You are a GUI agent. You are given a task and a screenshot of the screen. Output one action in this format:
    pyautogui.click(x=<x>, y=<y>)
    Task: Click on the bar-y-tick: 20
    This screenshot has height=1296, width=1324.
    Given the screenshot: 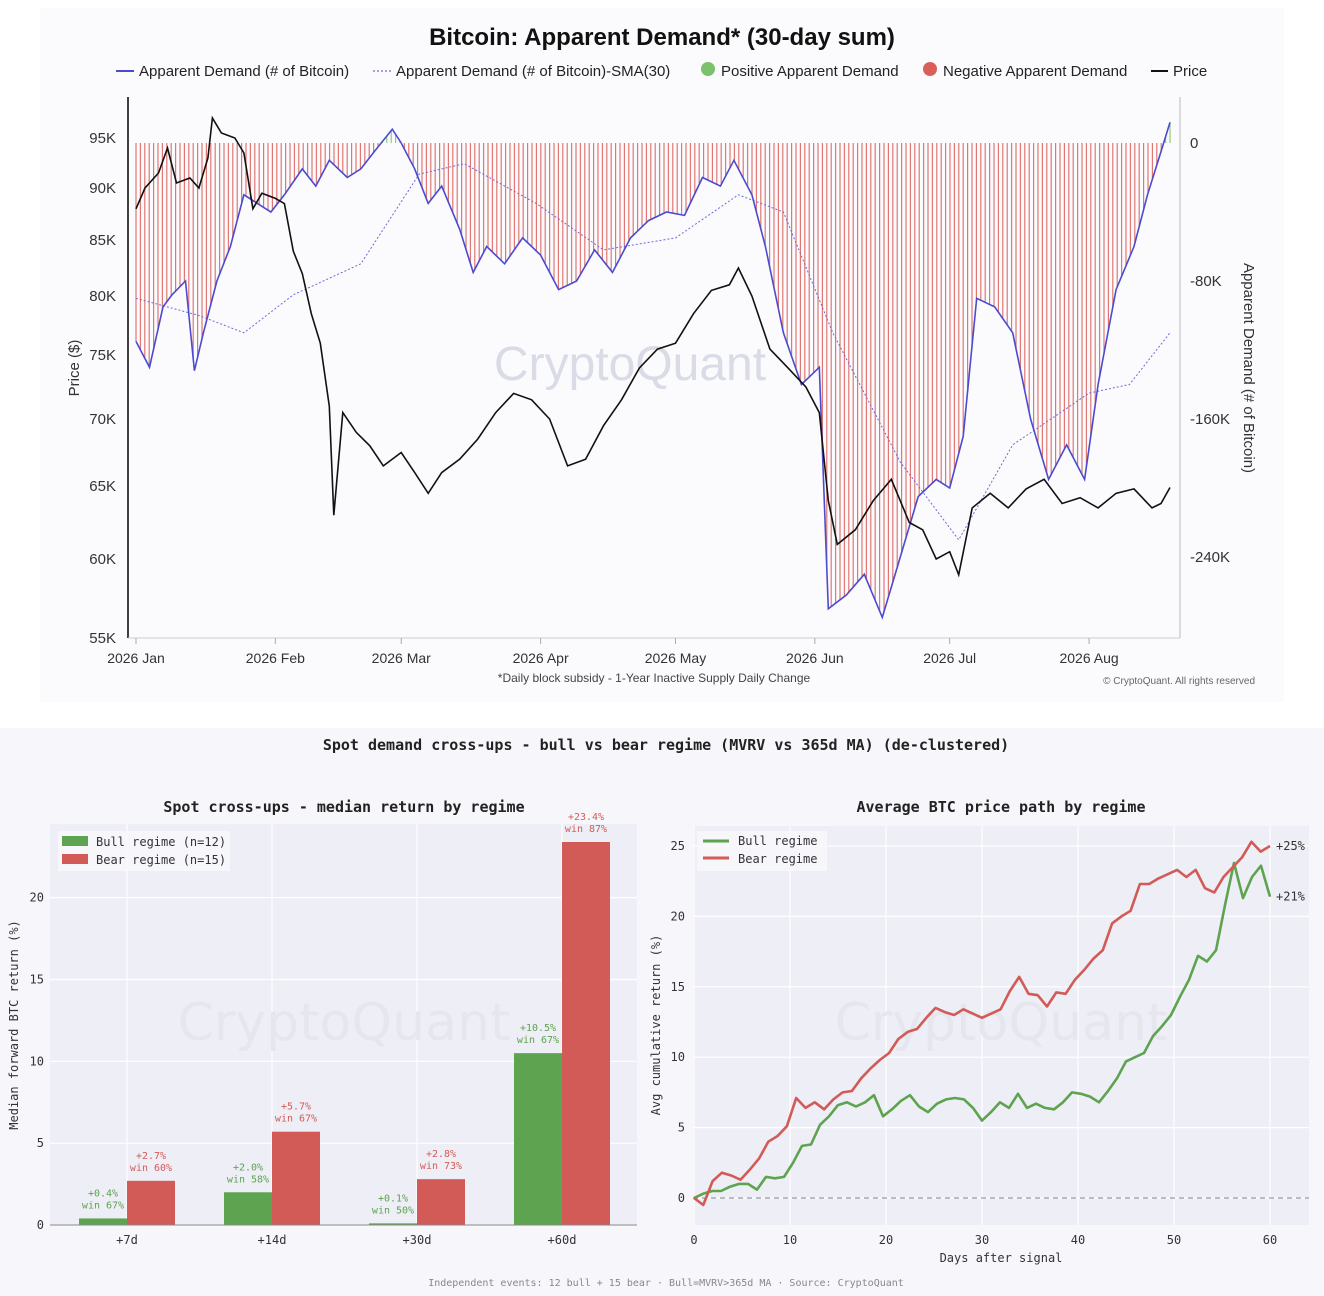 What is the action you would take?
    pyautogui.click(x=37, y=898)
    